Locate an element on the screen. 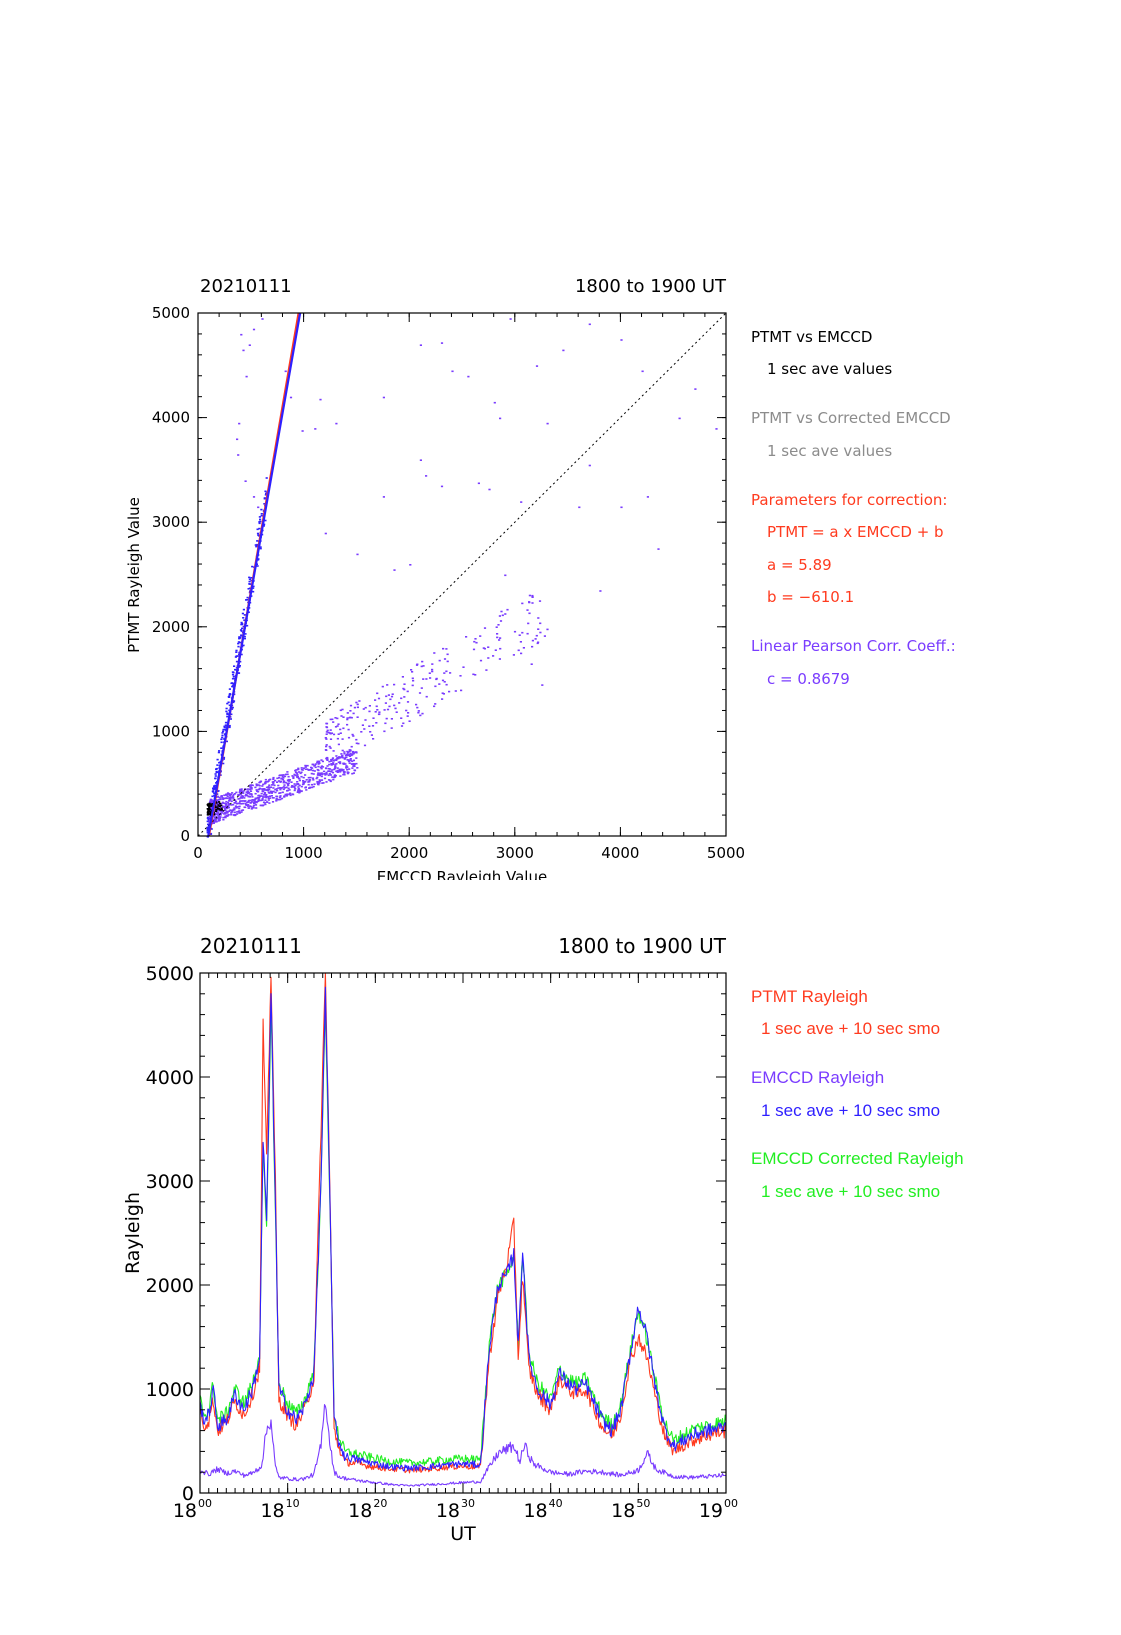 The height and width of the screenshot is (1635, 1121). timeseries-legend-emccd-sub: 1 sec ave + 10 sec smo is located at coordinates (851, 1110).